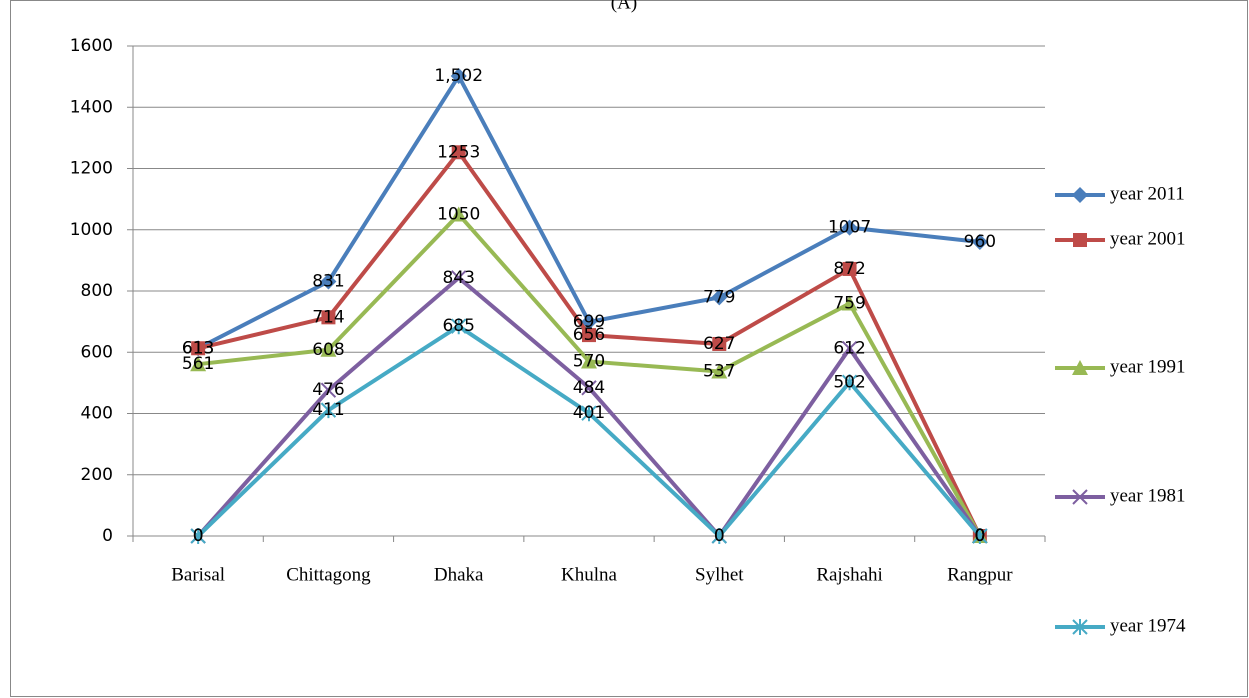  I want to click on data-label: 570, so click(589, 361).